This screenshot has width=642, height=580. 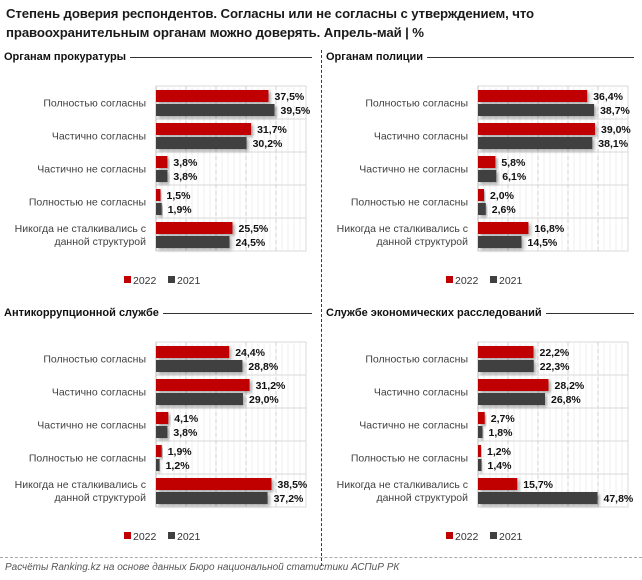 I want to click on data-label-2022-partly-agree: 39,0%, so click(x=616, y=130).